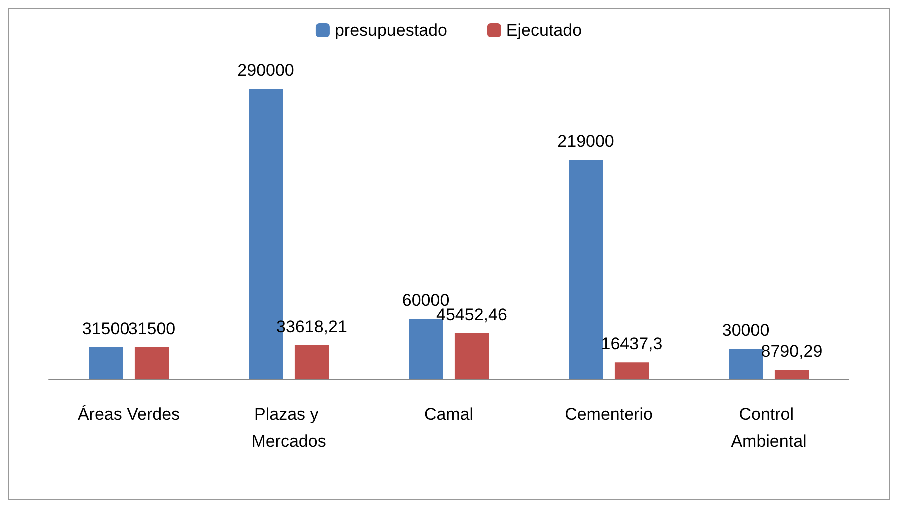 The height and width of the screenshot is (508, 897). Describe the element at coordinates (129, 414) in the screenshot. I see `x-tick-label: Áreas Verdes` at that location.